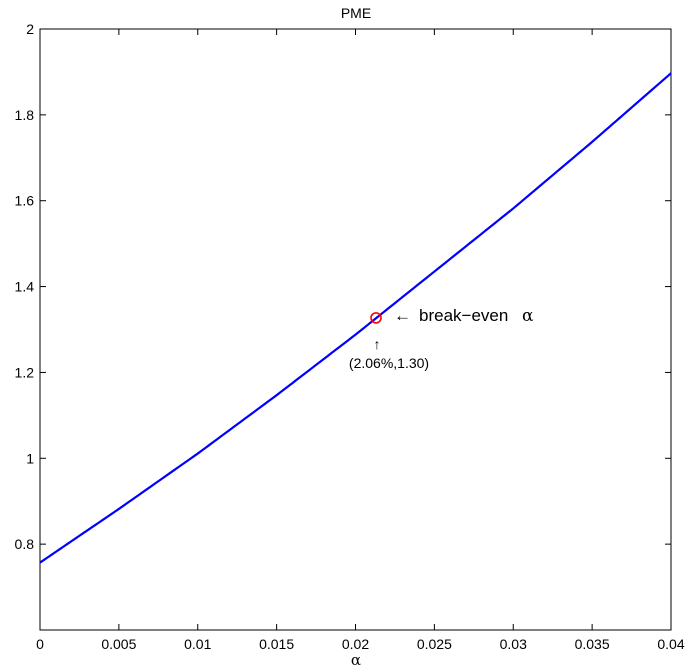 The width and height of the screenshot is (691, 668). What do you see at coordinates (25, 287) in the screenshot?
I see `y-tick-label: 1.4` at bounding box center [25, 287].